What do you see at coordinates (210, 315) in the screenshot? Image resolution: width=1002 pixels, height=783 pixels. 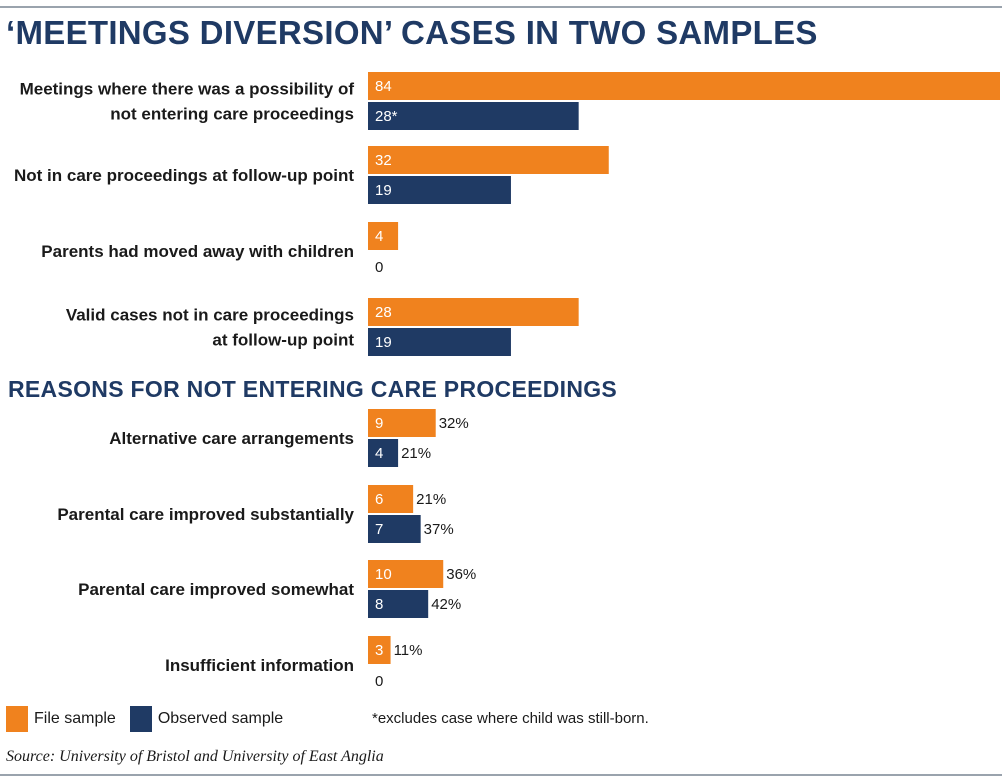 I see `category-label: Valid cases not in care proceedings` at bounding box center [210, 315].